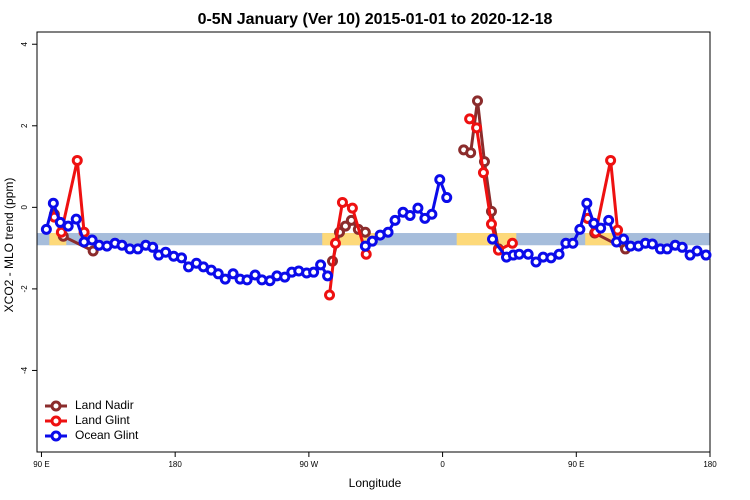 The width and height of the screenshot is (750, 500). Describe the element at coordinates (309, 464) in the screenshot. I see `x-tick-label: 90 W` at that location.